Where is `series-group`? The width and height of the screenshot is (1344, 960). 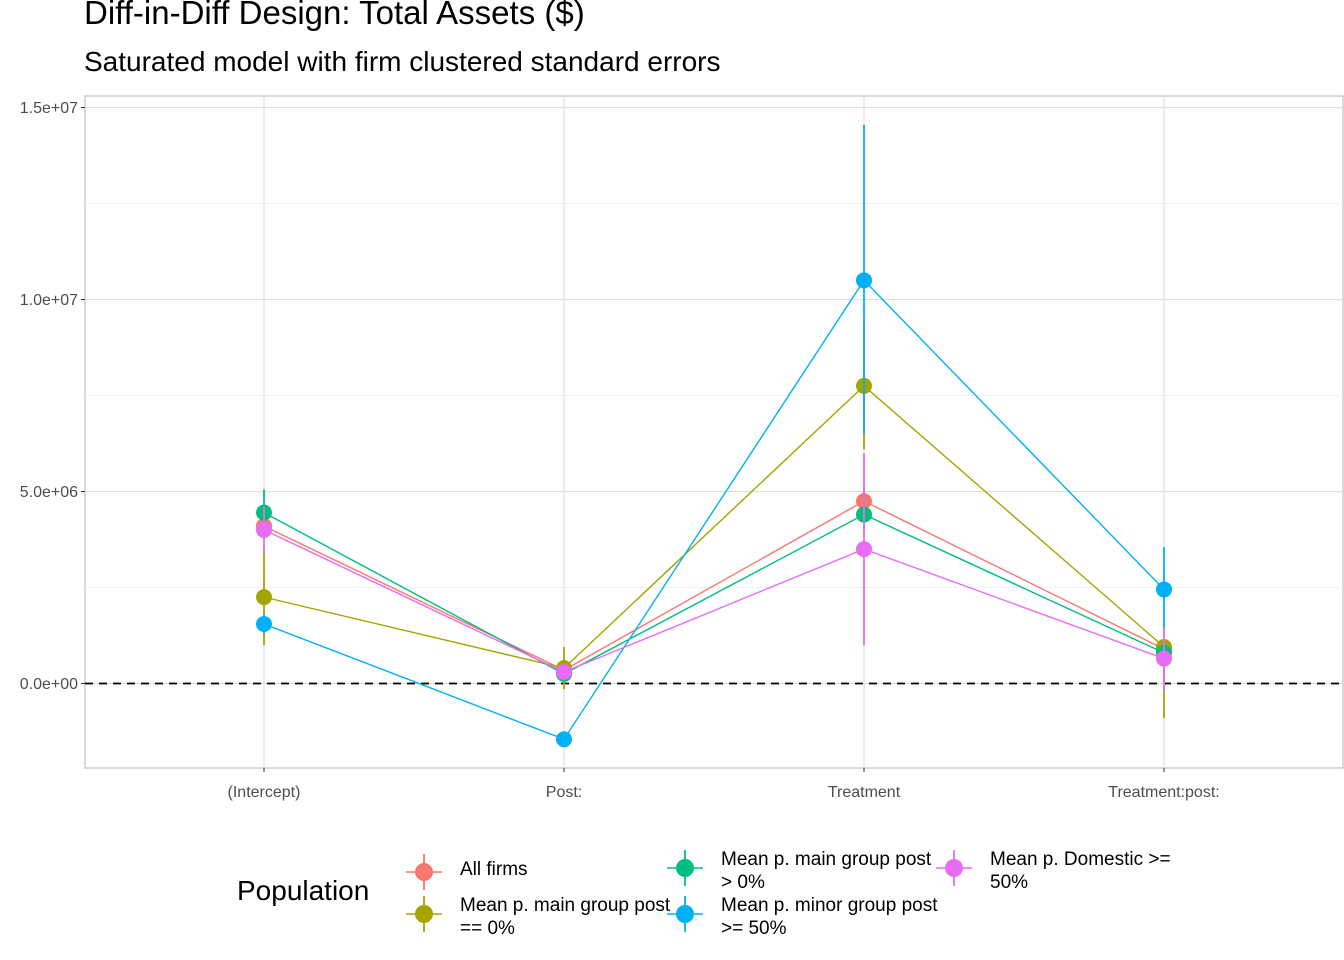
series-group is located at coordinates (714, 583).